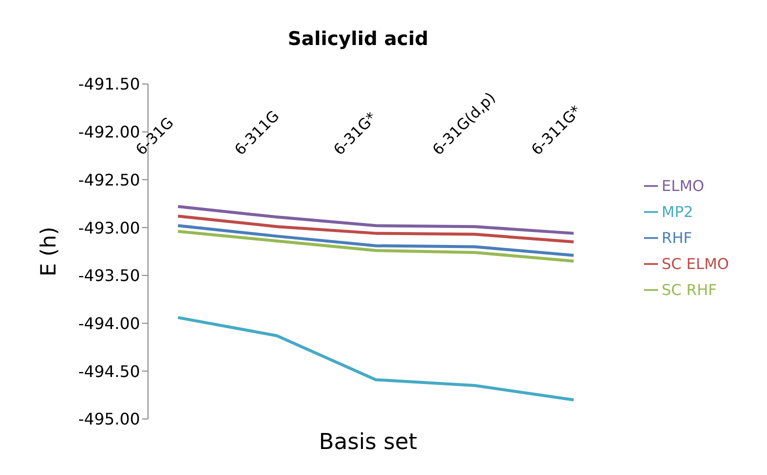 The height and width of the screenshot is (475, 767). I want to click on legend-label: MP2, so click(678, 211).